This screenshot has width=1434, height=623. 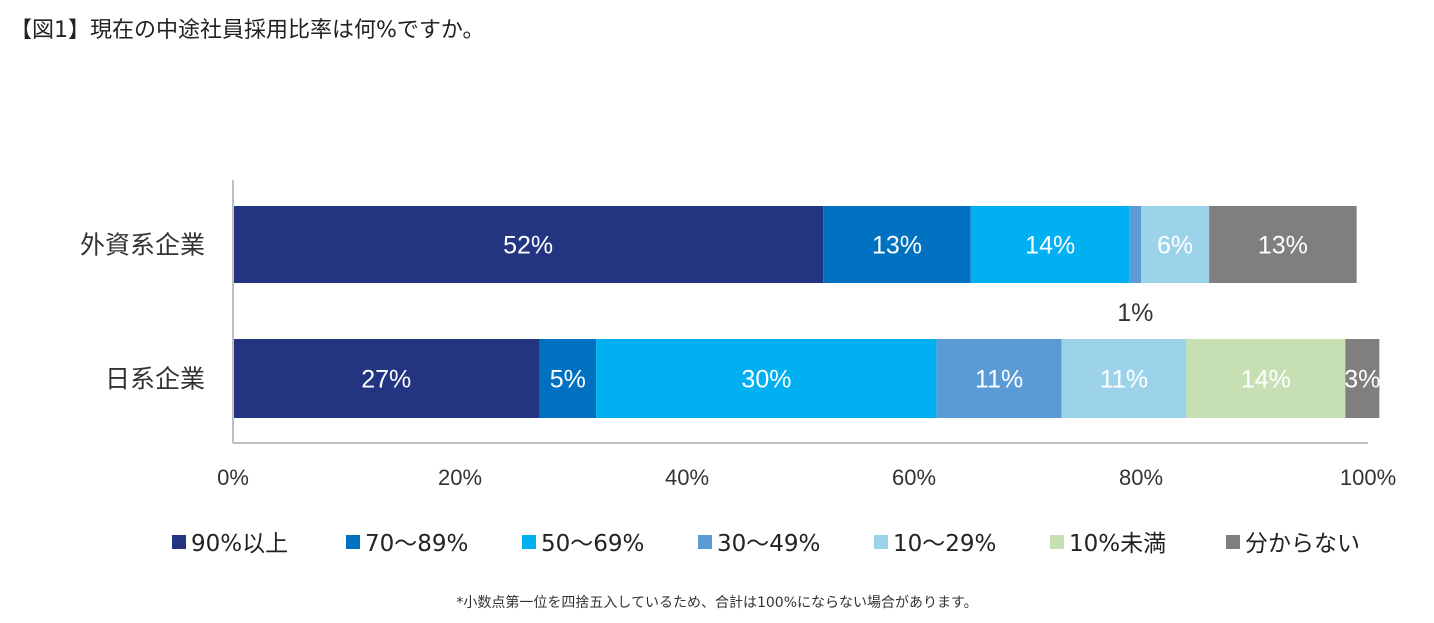 I want to click on data-label: 5%, so click(x=568, y=380).